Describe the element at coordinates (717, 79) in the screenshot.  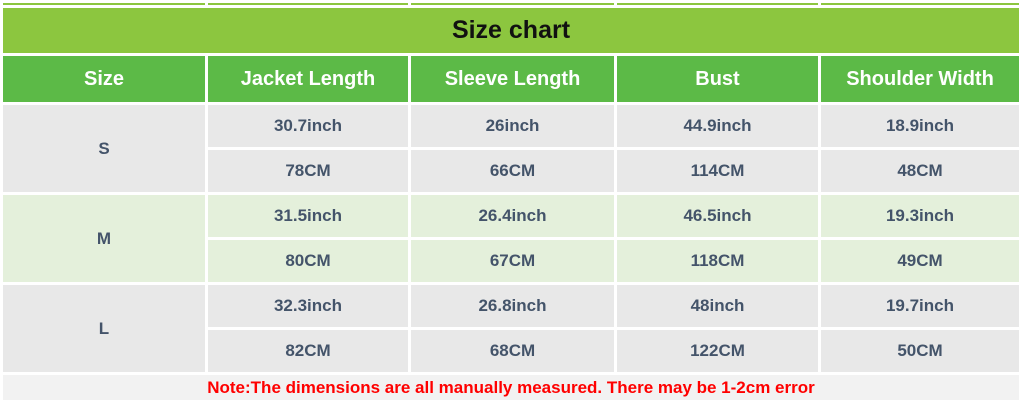
I see `header-cell-bust: Bust` at that location.